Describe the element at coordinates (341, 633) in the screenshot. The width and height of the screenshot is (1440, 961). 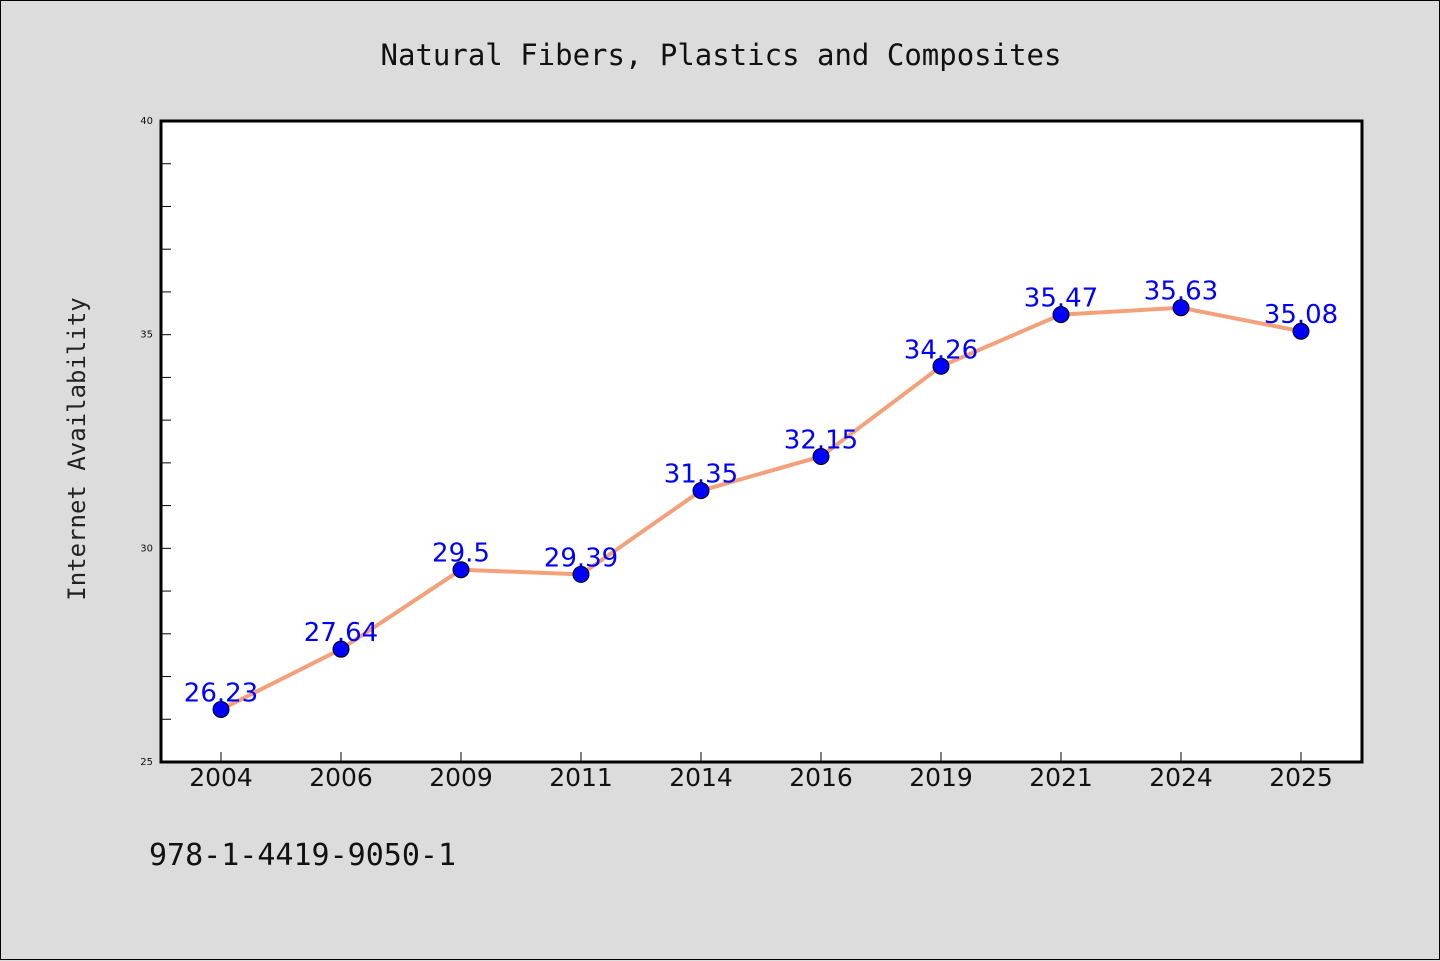
I see `data-label: 27.64` at that location.